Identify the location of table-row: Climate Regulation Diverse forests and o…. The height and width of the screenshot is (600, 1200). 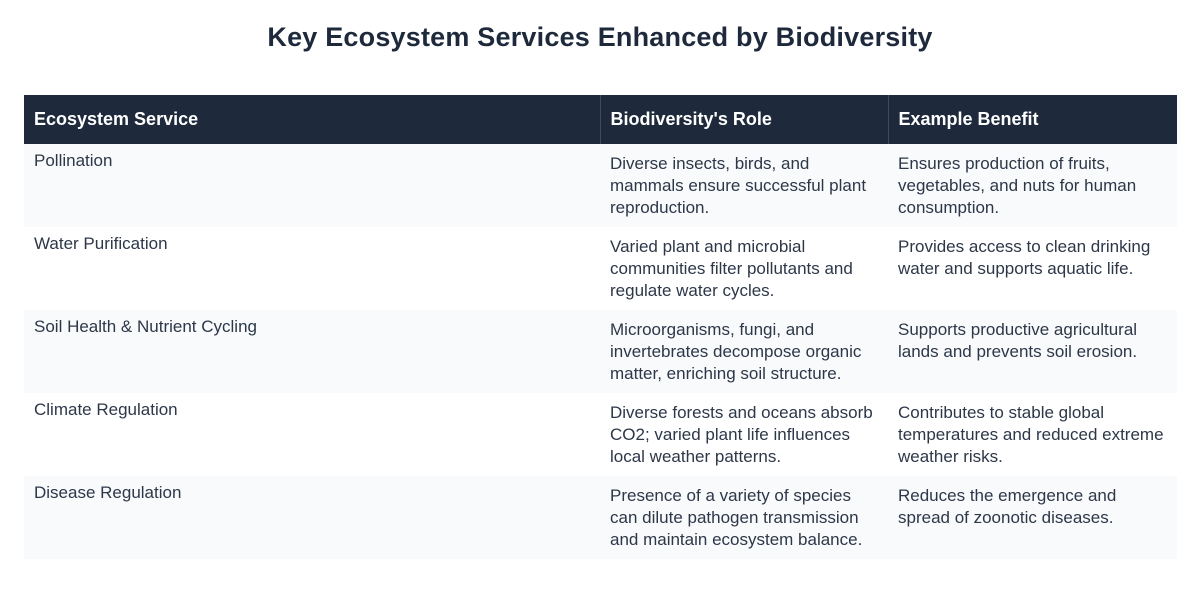
(600, 434).